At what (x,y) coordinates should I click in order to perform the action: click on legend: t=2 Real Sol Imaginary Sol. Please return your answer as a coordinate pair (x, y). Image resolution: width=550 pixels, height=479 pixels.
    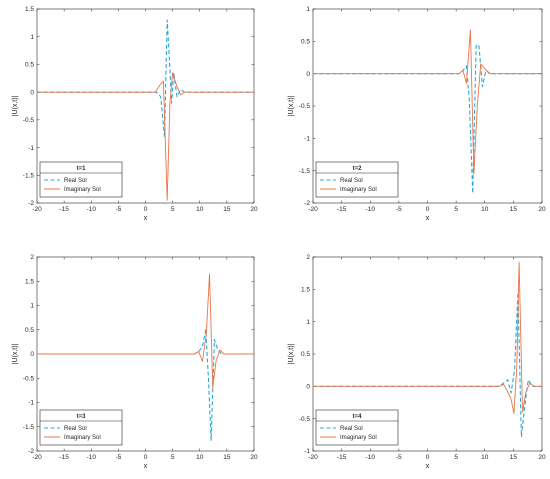
    Looking at the image, I should click on (357, 179).